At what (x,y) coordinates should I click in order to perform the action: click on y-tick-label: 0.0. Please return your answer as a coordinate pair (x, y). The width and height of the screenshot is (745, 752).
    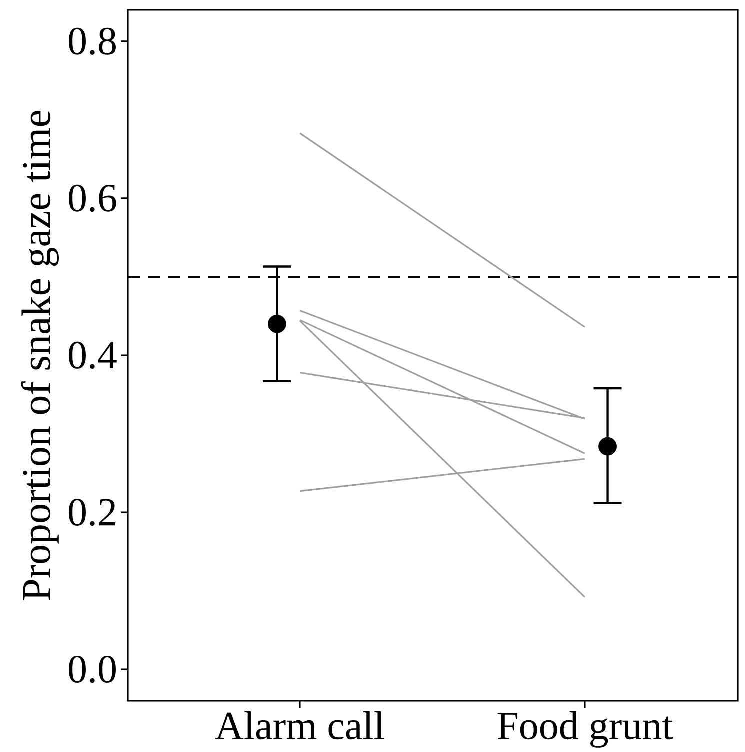
    Looking at the image, I should click on (92, 670).